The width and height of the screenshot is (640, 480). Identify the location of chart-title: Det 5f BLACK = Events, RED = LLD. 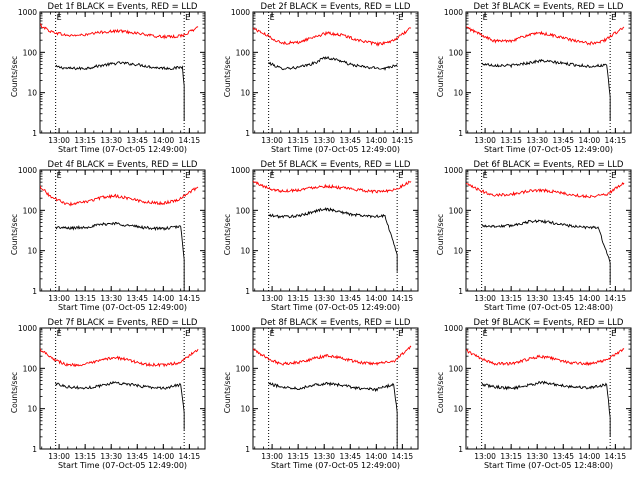
(336, 165).